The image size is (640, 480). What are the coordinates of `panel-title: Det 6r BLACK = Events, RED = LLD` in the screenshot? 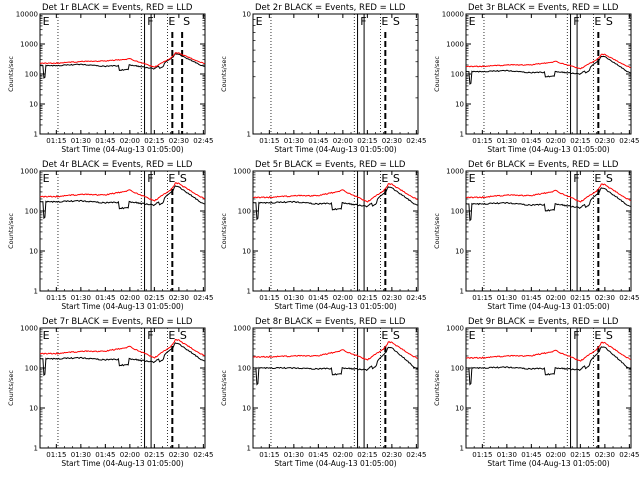 It's located at (543, 165).